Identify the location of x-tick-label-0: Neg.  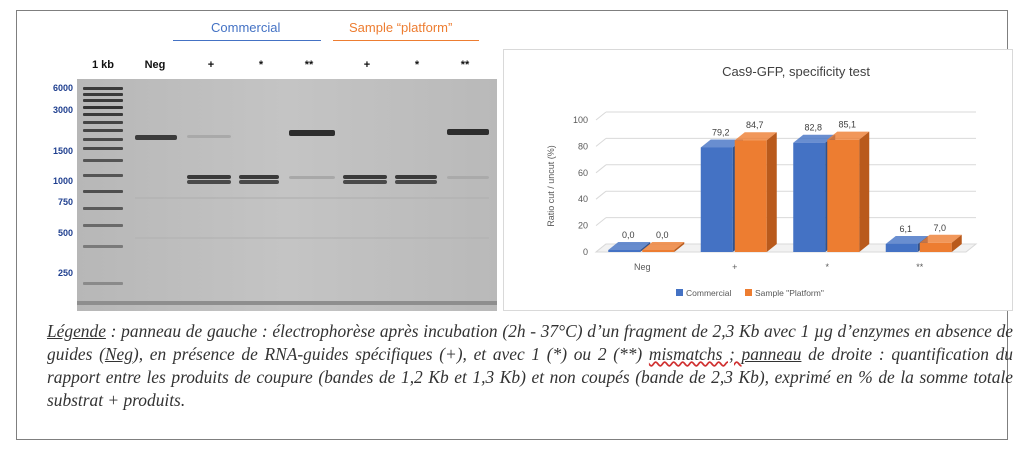
(642, 267).